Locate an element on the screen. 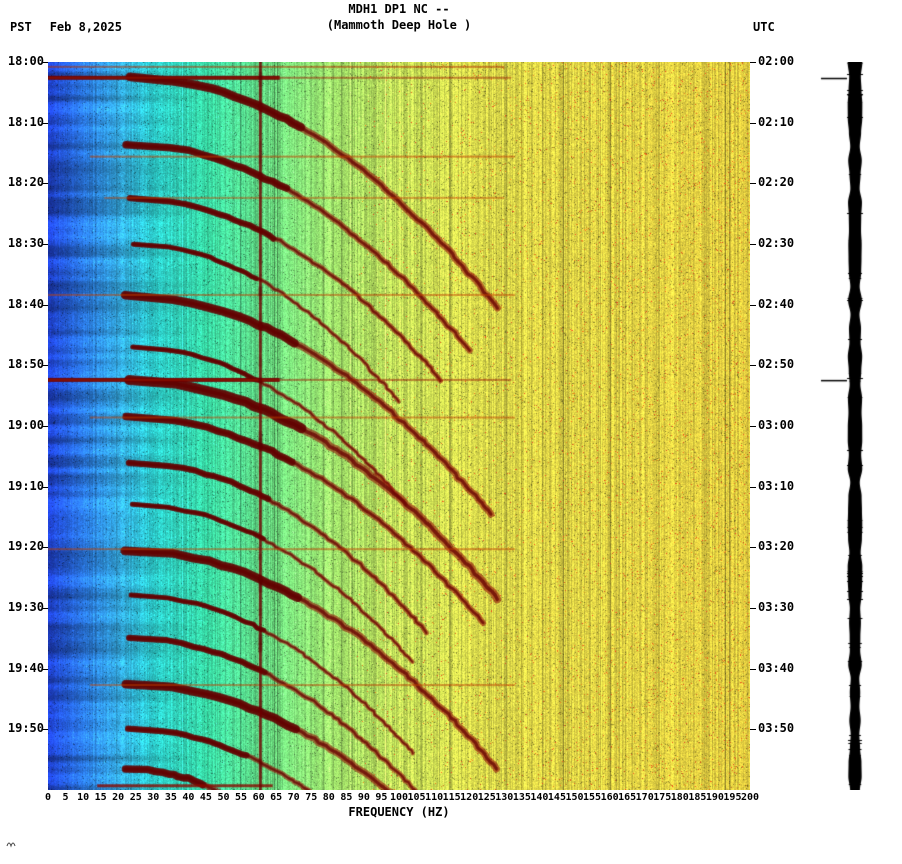 The height and width of the screenshot is (864, 902). frequency-tick-label: 30 is located at coordinates (153, 797).